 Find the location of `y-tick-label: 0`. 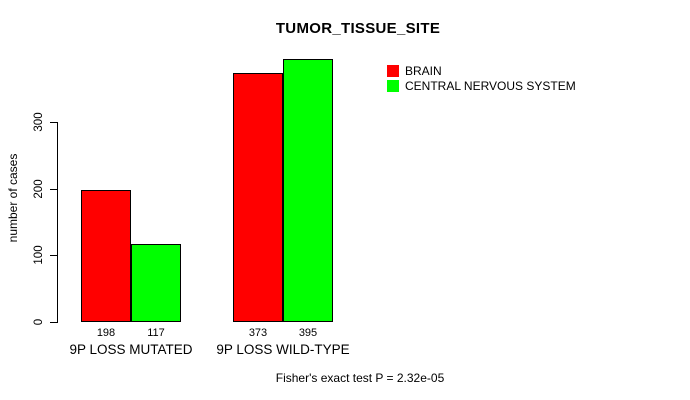

y-tick-label: 0 is located at coordinates (39, 322).